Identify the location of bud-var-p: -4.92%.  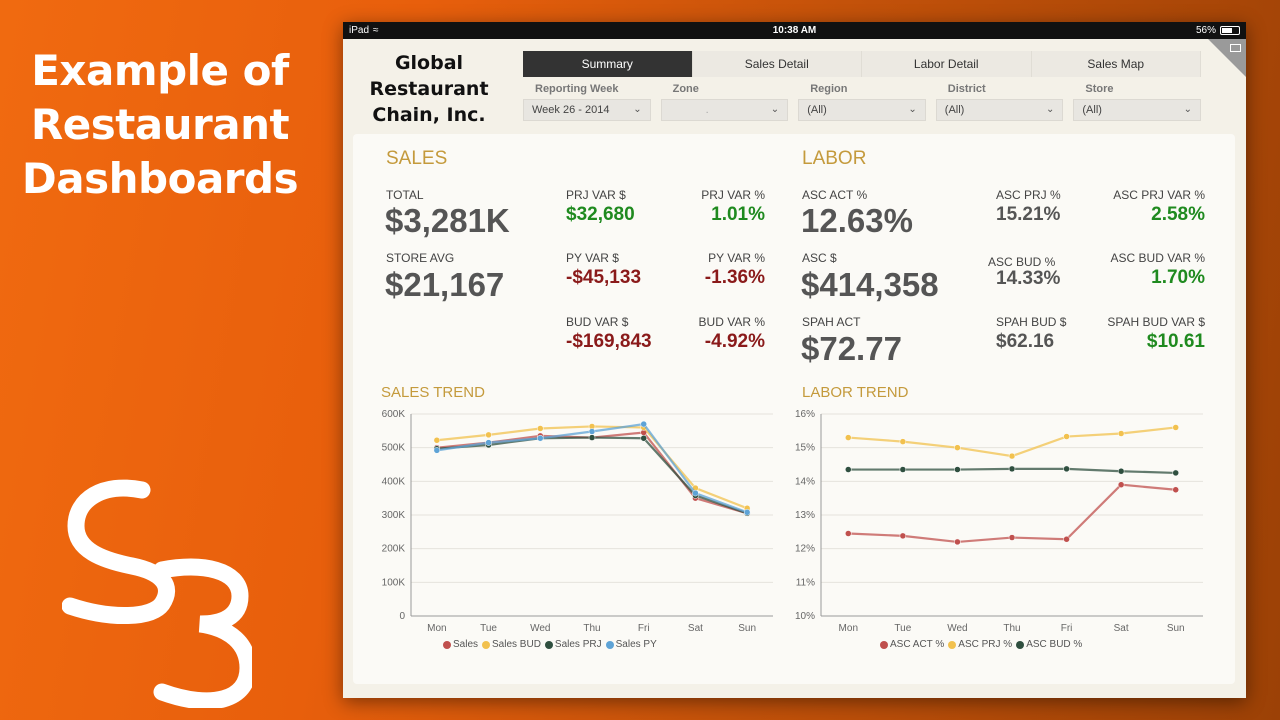
(734, 341).